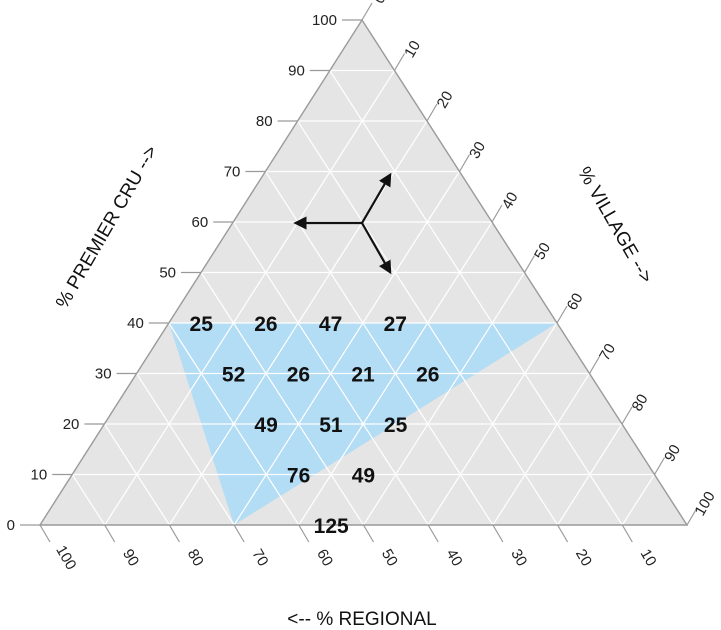  I want to click on left-tick-label: 30, so click(103, 374).